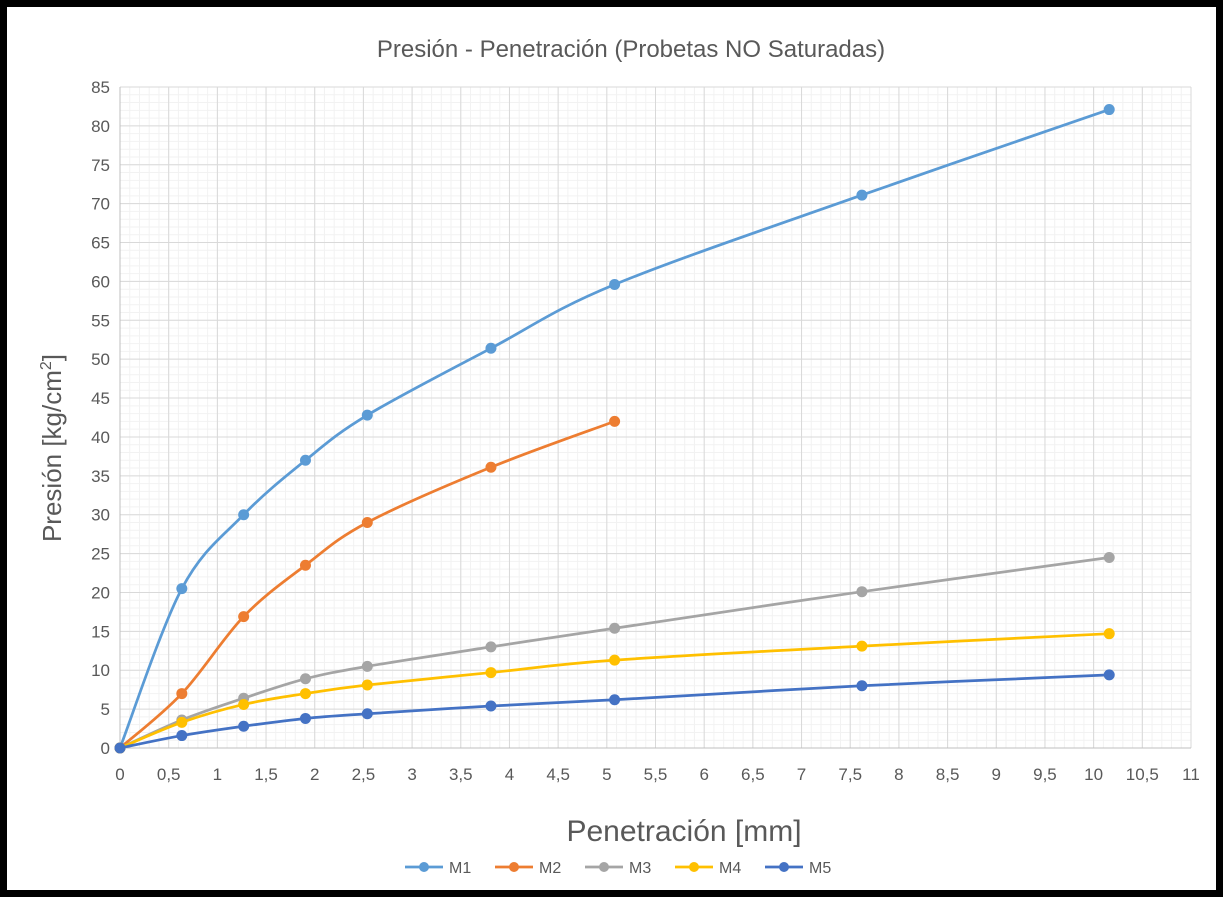  Describe the element at coordinates (558, 774) in the screenshot. I see `x-tick-label: 4,5` at that location.